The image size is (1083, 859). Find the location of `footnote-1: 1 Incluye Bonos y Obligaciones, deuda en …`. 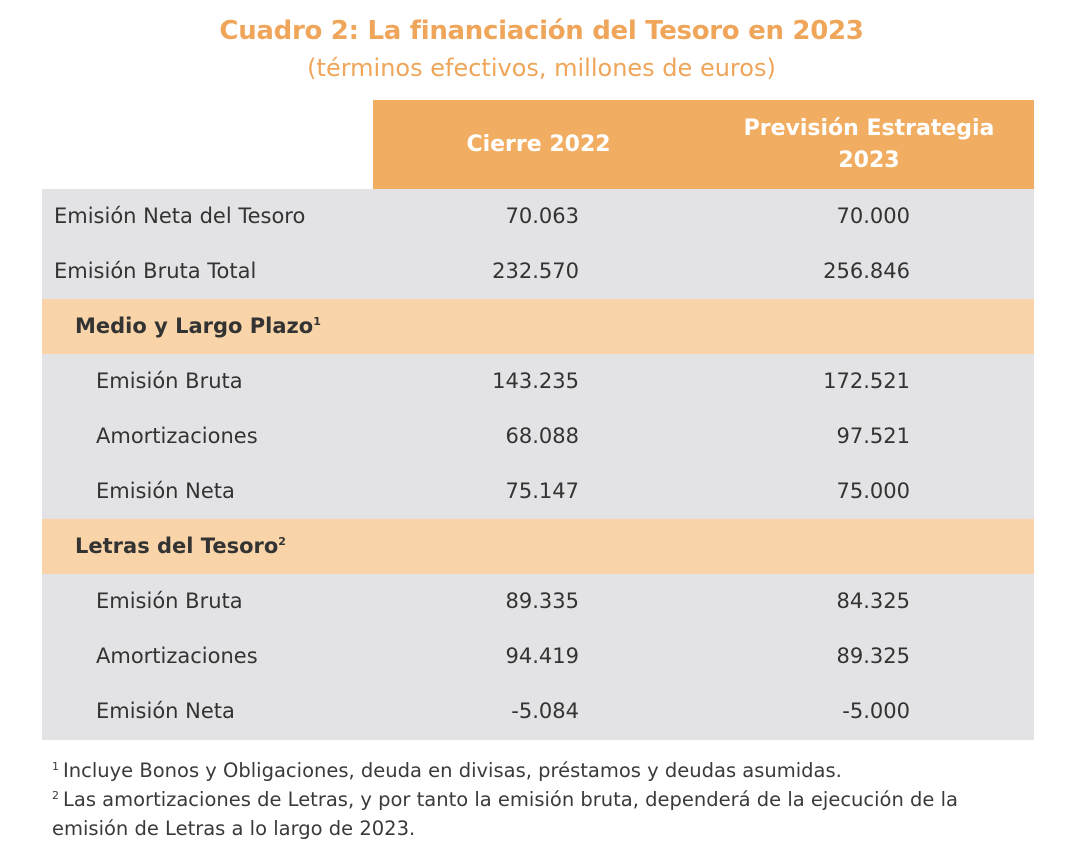

footnote-1: 1 Incluye Bonos y Obligaciones, deuda en … is located at coordinates (542, 770).